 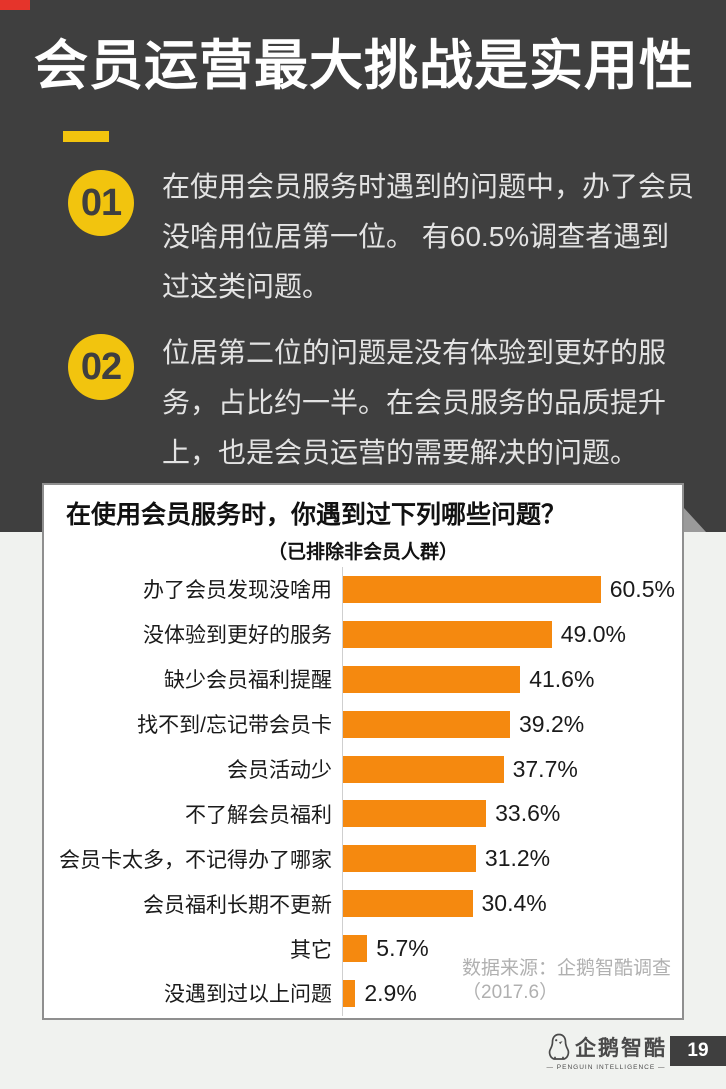 I want to click on bar-value-label: 31.2%, so click(x=517, y=858).